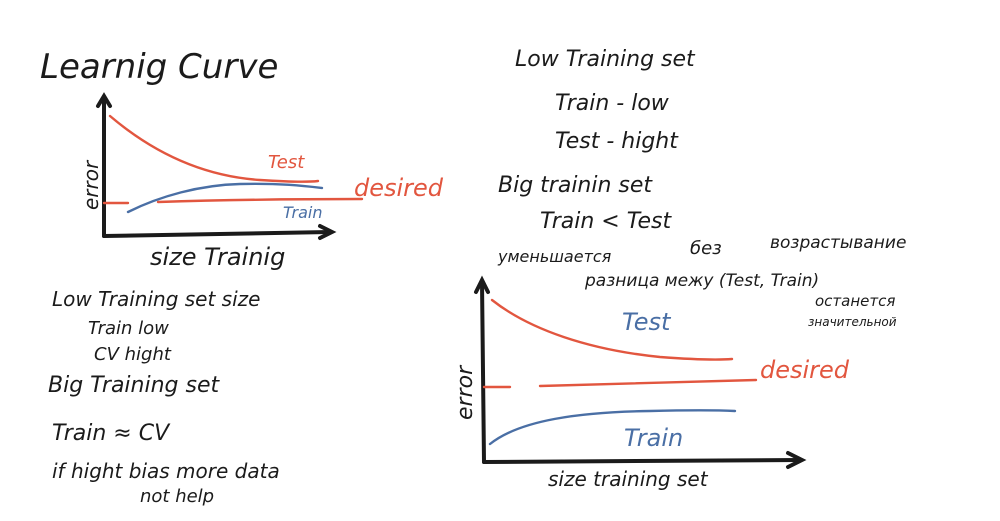  I want to click on right-note-line: Train - low, so click(612, 103).